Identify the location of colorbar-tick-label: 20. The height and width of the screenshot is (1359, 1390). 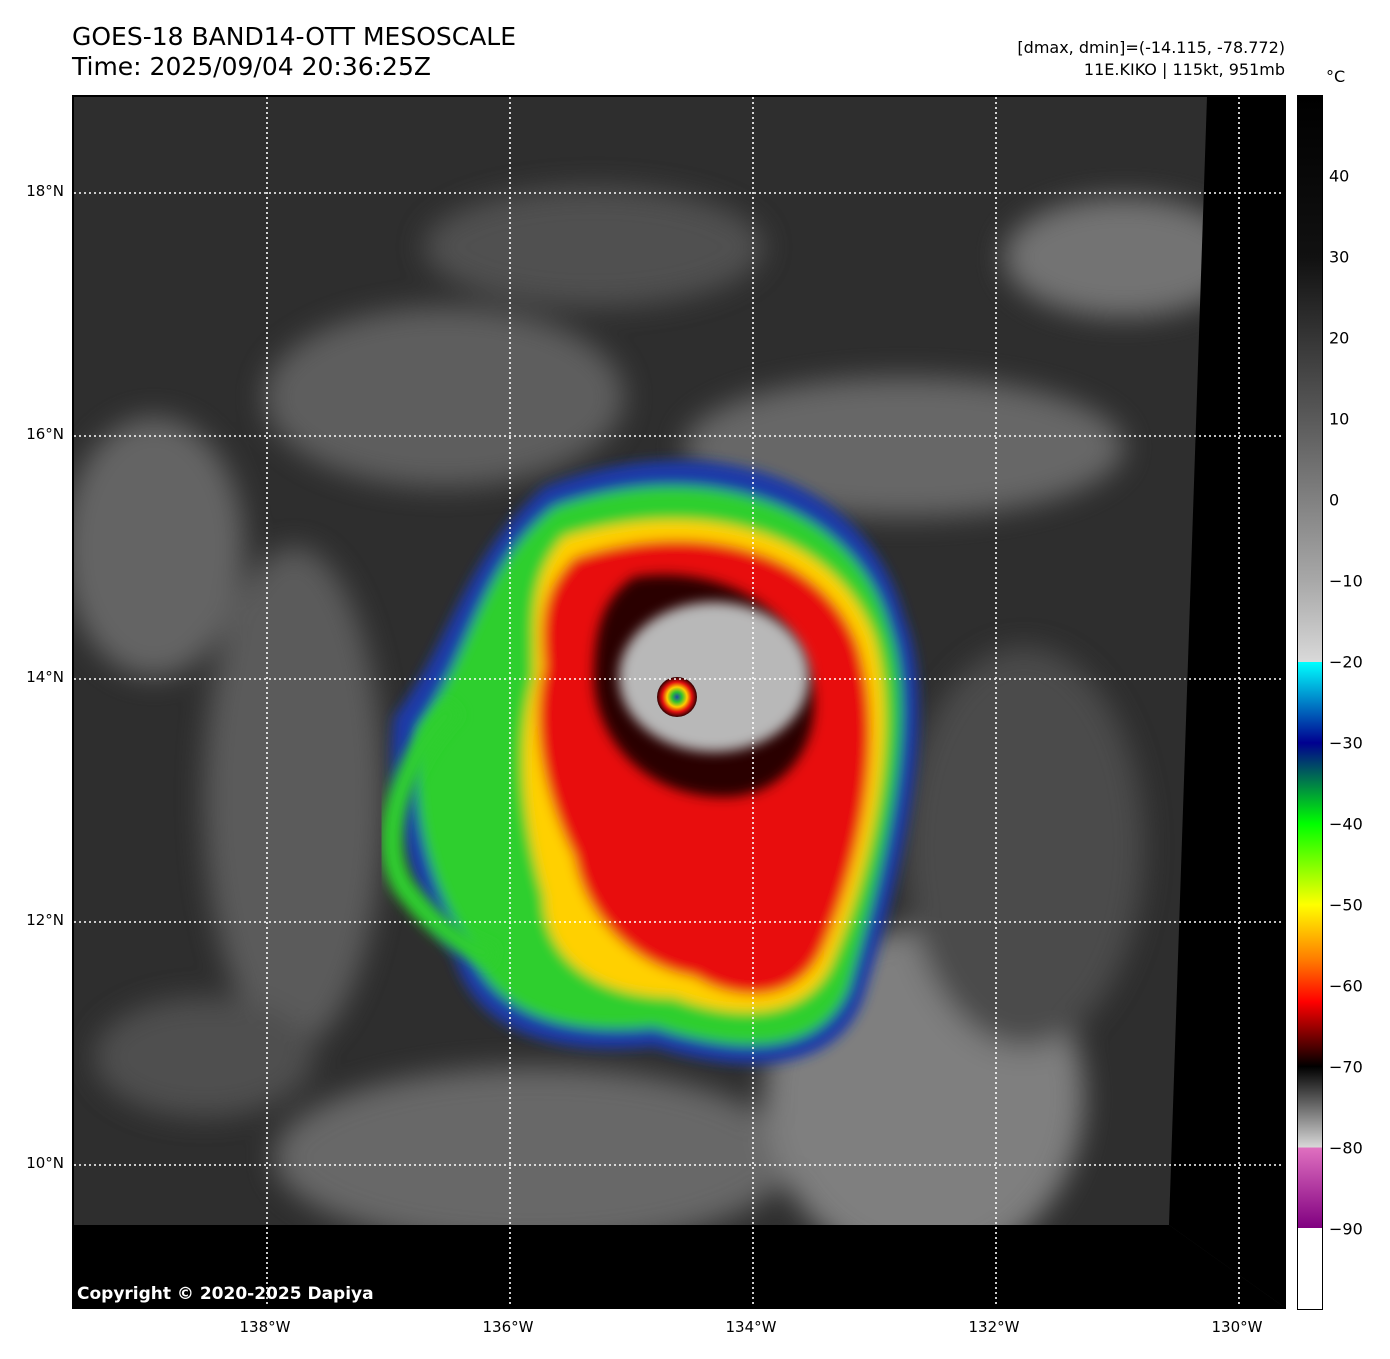
(1339, 338).